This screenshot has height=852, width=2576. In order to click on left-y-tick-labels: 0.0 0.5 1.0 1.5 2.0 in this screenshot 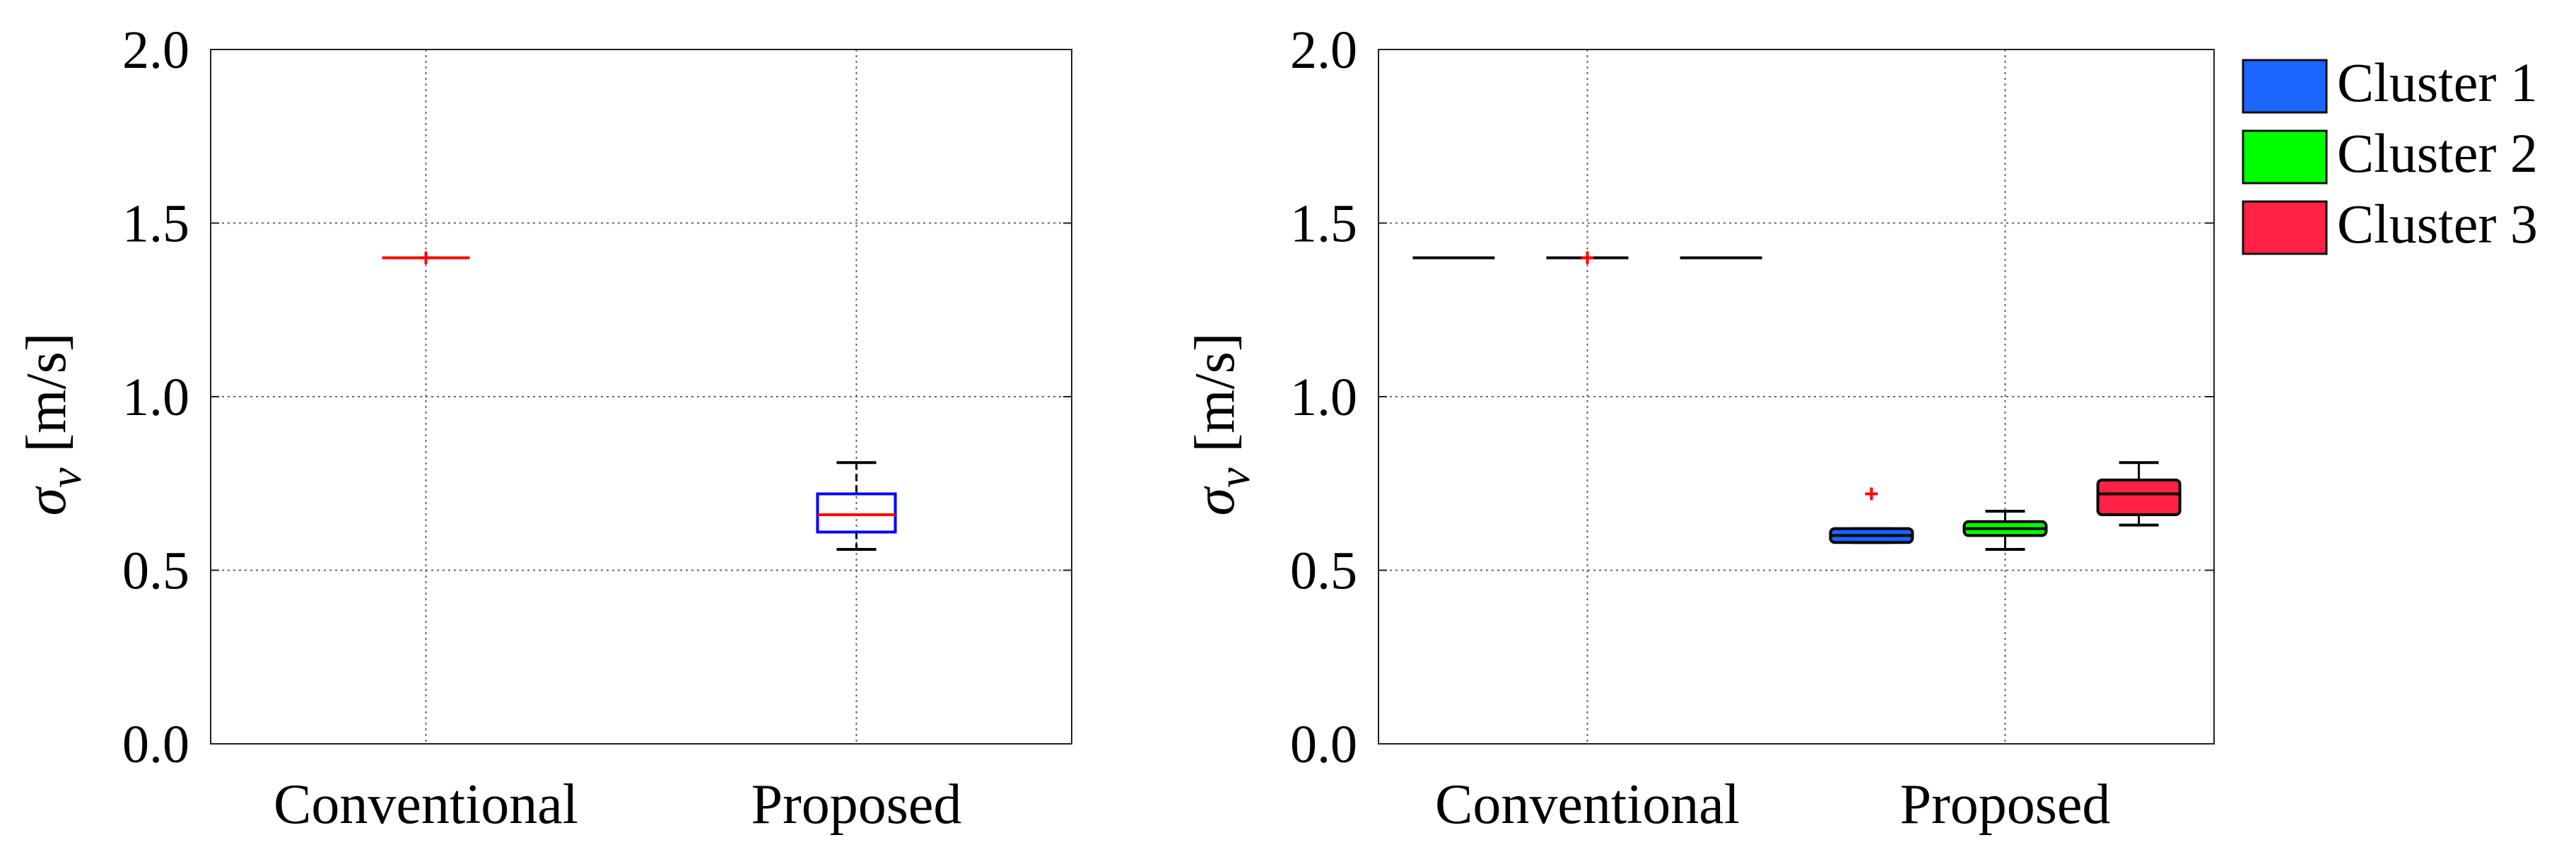, I will do `click(155, 397)`.